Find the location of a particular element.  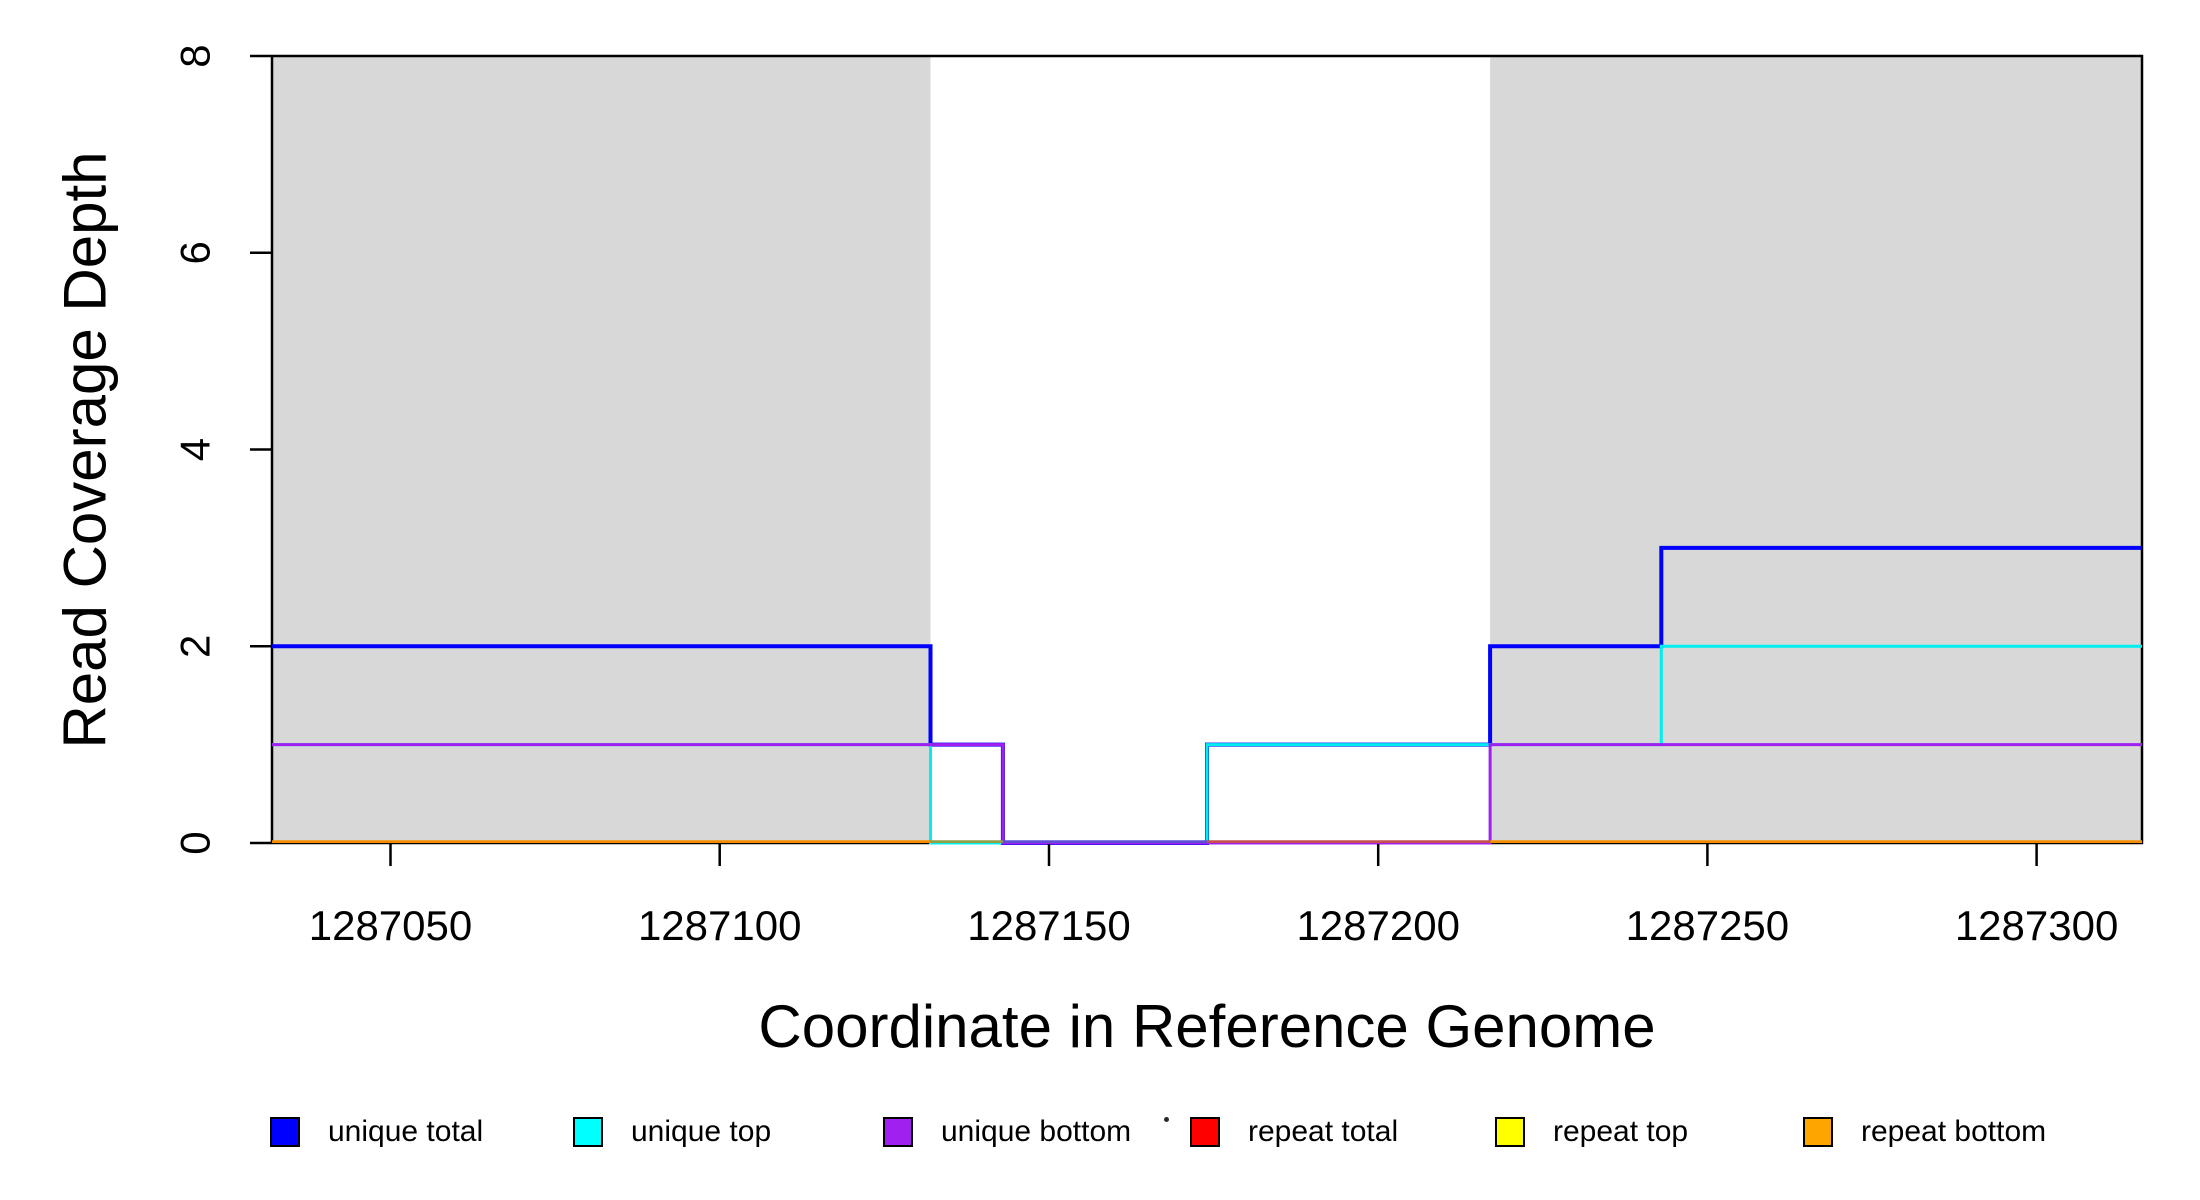

legend-swatch-repeat-top is located at coordinates (1510, 1132).